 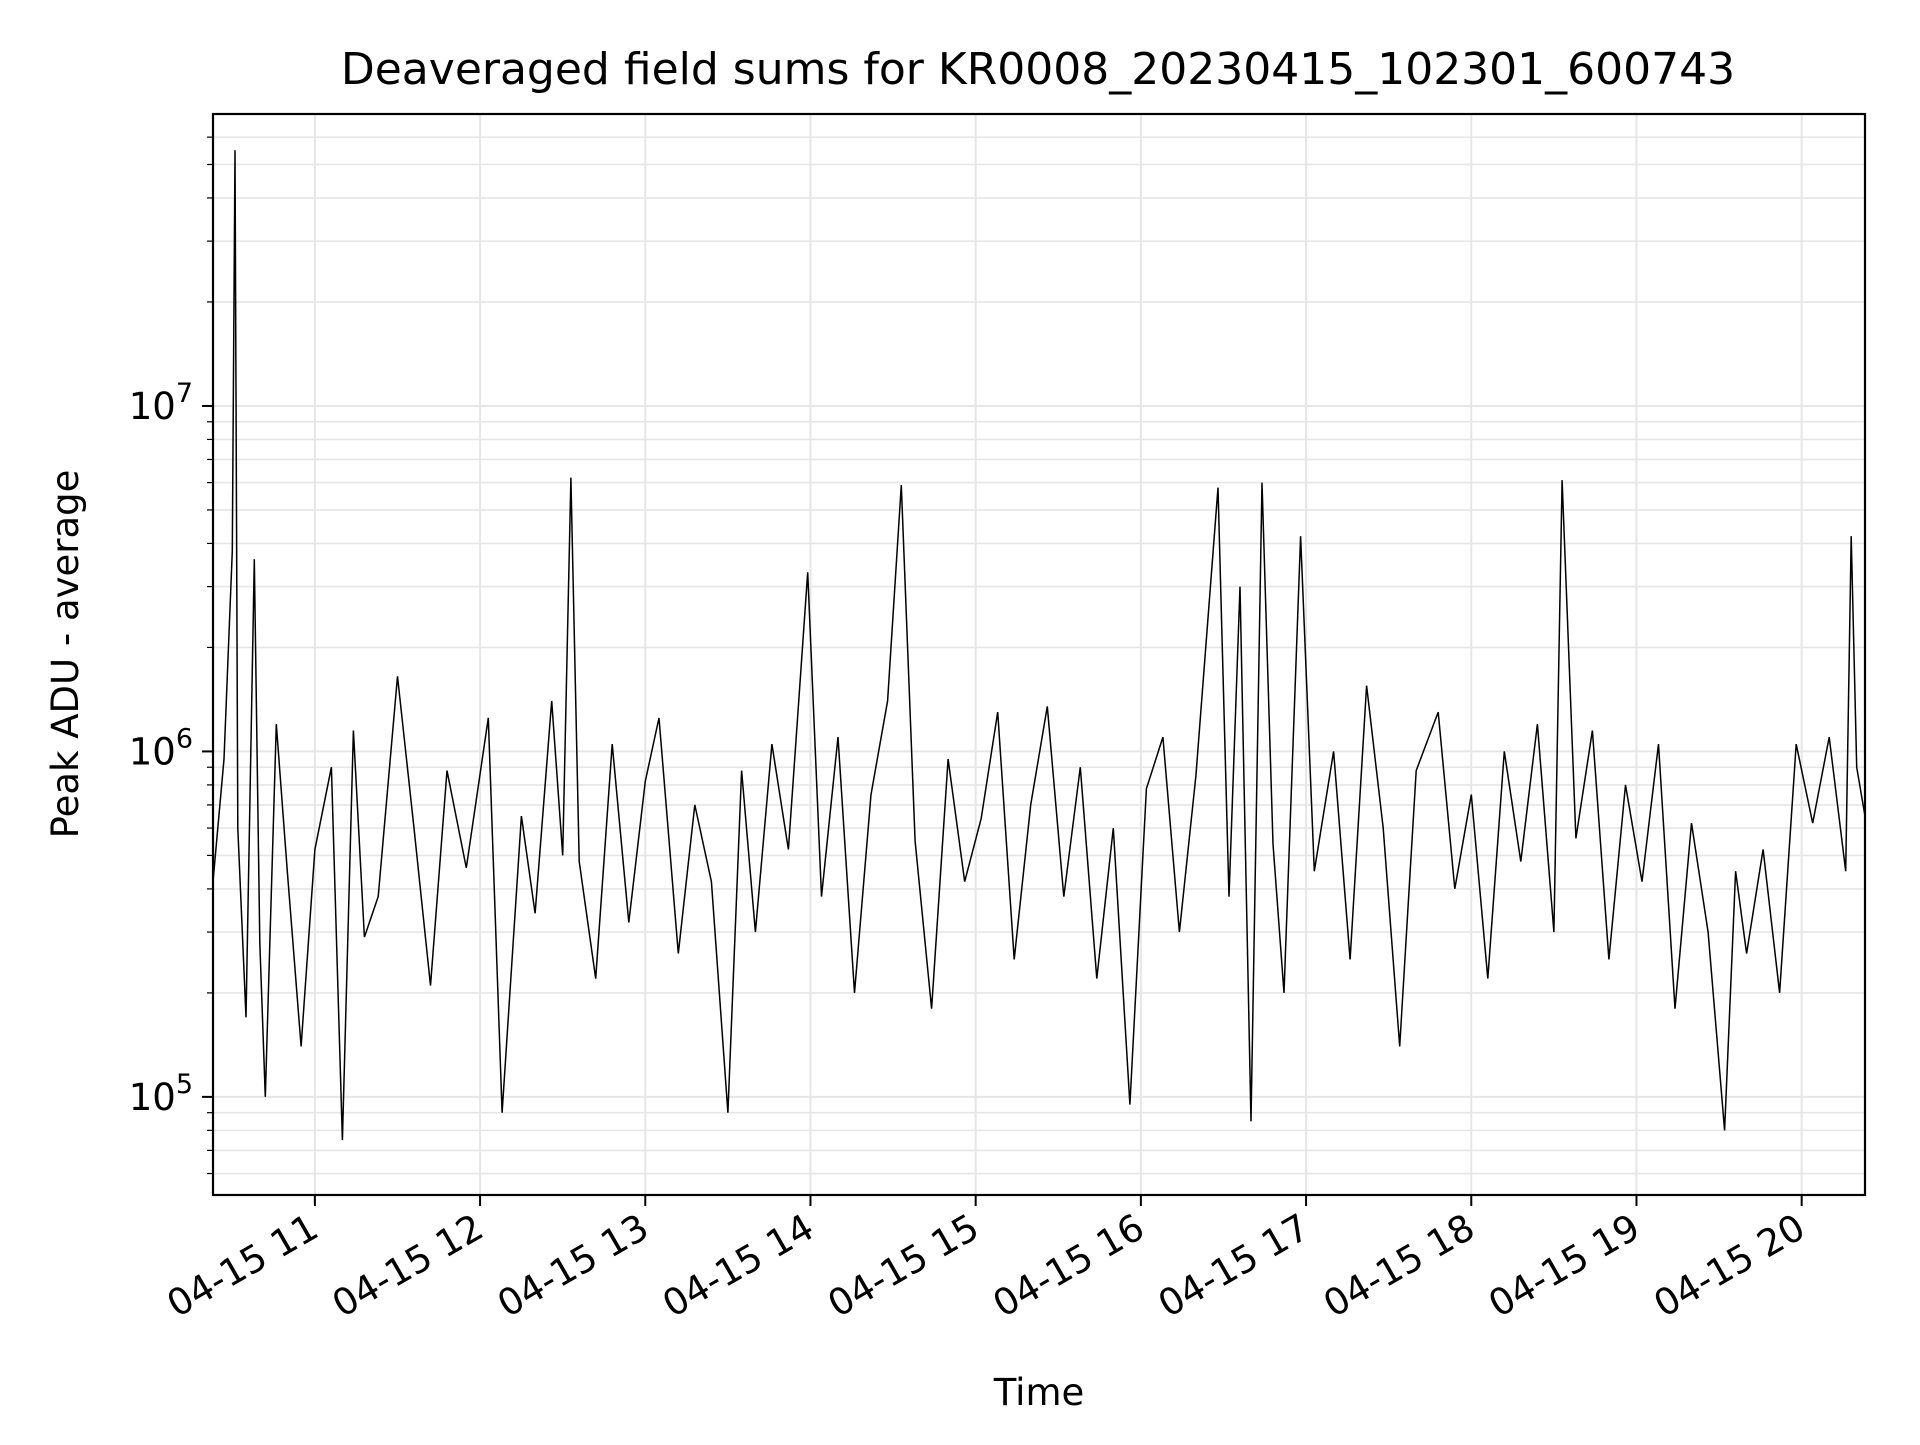 I want to click on y-axis-label: Peak ADU - average, so click(x=65, y=654).